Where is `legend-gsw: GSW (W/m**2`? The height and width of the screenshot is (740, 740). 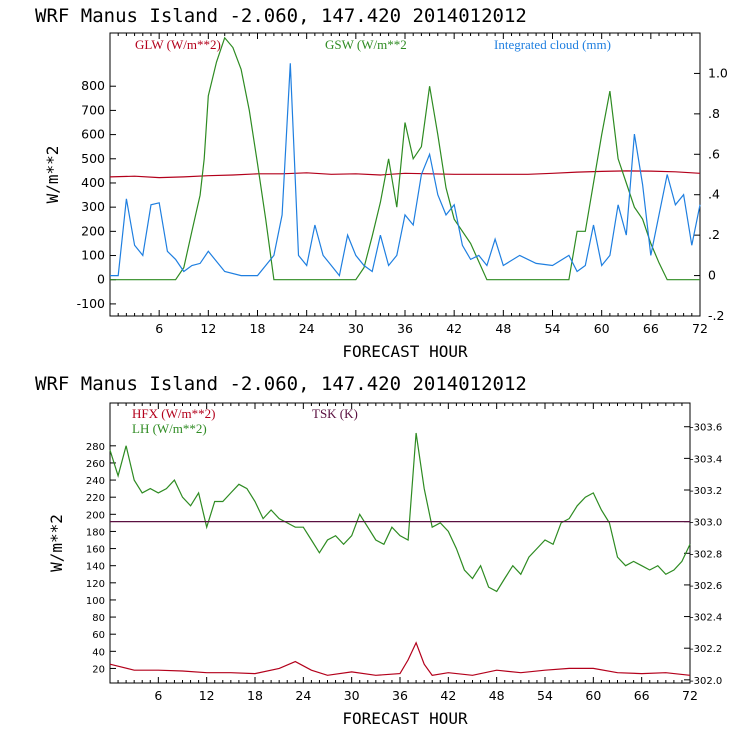 legend-gsw: GSW (W/m**2 is located at coordinates (366, 44).